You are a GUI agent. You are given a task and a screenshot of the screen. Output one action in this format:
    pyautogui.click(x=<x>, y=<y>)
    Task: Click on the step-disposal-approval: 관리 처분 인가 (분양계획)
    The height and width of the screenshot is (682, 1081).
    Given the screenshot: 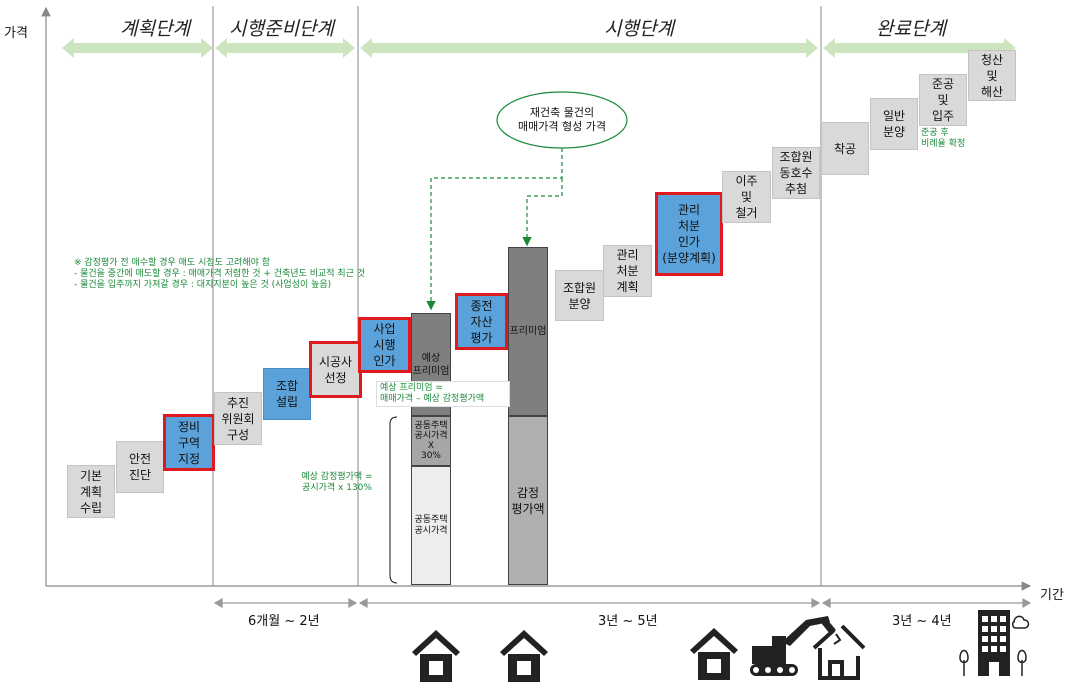 What is the action you would take?
    pyautogui.click(x=689, y=234)
    